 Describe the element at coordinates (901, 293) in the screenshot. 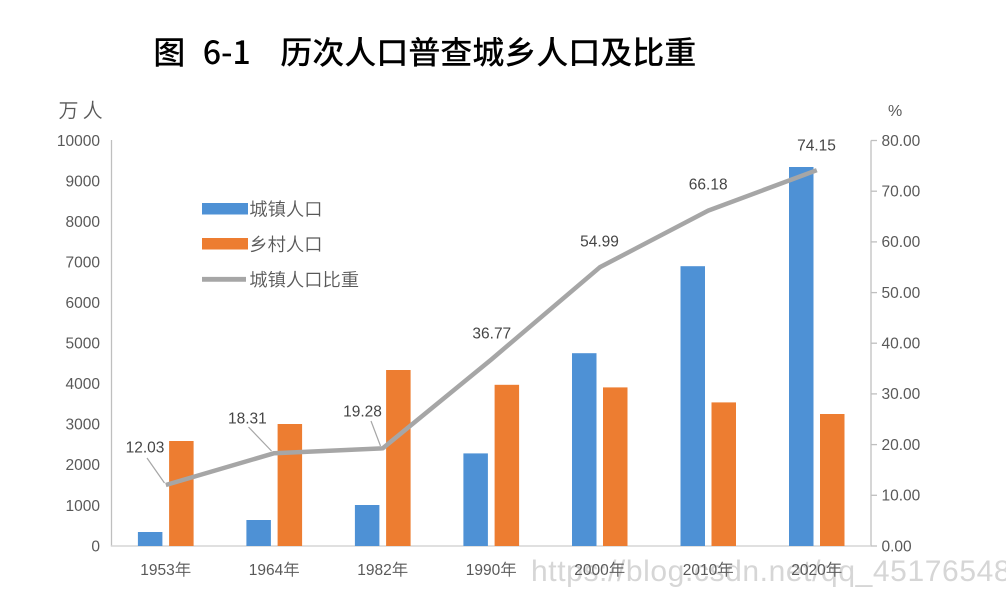

I see `svg-text: 50.00` at that location.